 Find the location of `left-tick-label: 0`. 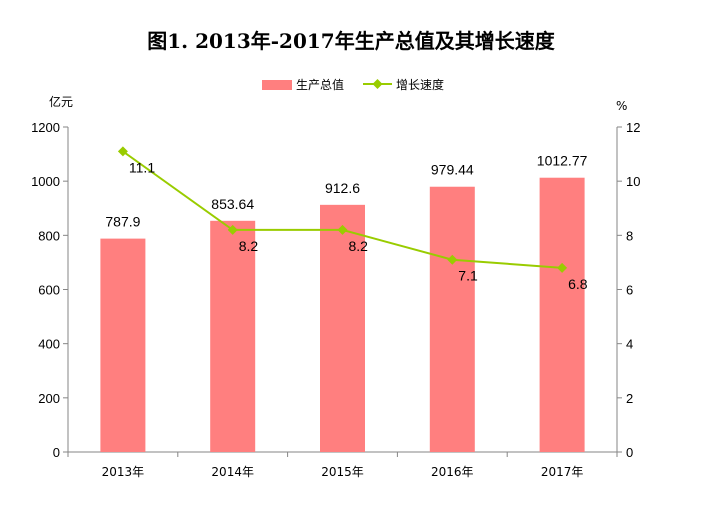

left-tick-label: 0 is located at coordinates (56, 452).